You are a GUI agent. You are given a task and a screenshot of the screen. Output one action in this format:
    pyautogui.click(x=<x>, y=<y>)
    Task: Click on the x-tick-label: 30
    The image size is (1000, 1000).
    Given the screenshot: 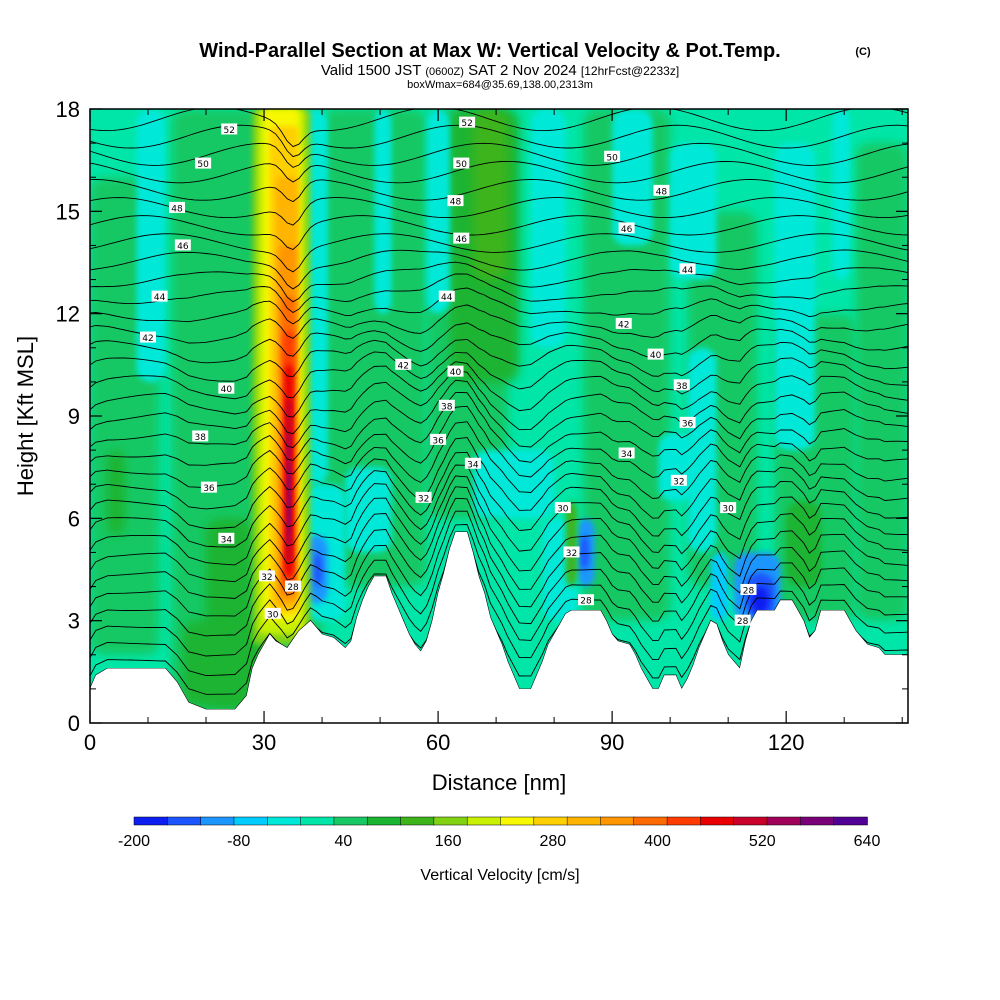 What is the action you would take?
    pyautogui.click(x=264, y=742)
    